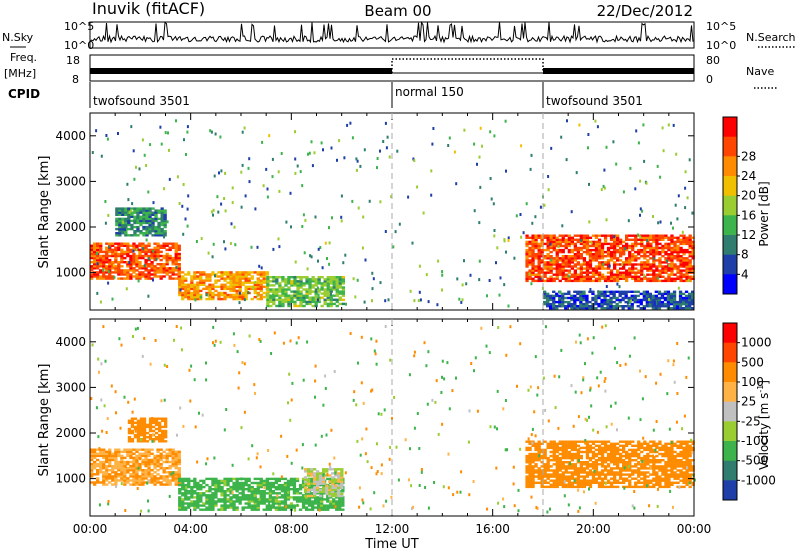 The height and width of the screenshot is (554, 800). Describe the element at coordinates (730, 245) in the screenshot. I see `power-colorbar-swatch` at that location.